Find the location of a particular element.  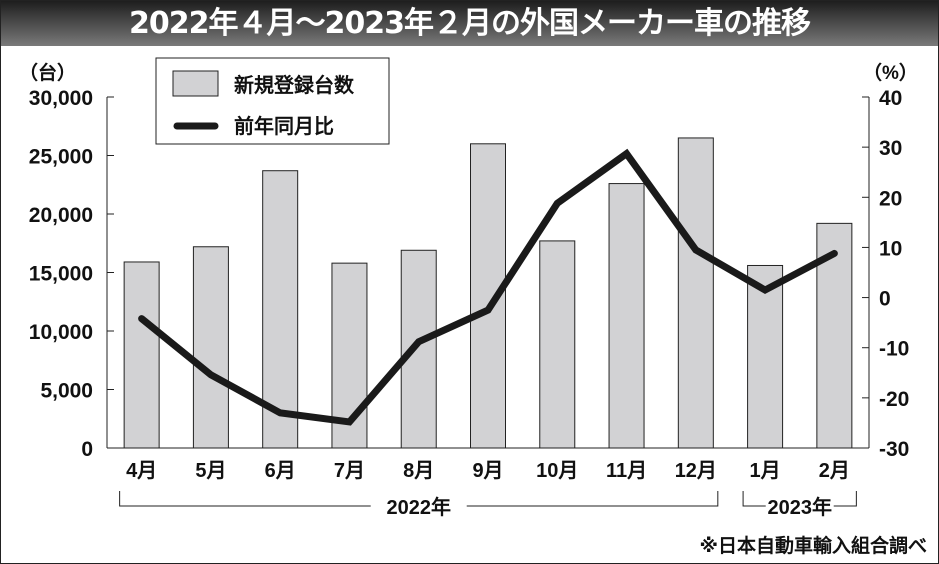

legend: 新規登録台数 前年同月比 is located at coordinates (272, 101).